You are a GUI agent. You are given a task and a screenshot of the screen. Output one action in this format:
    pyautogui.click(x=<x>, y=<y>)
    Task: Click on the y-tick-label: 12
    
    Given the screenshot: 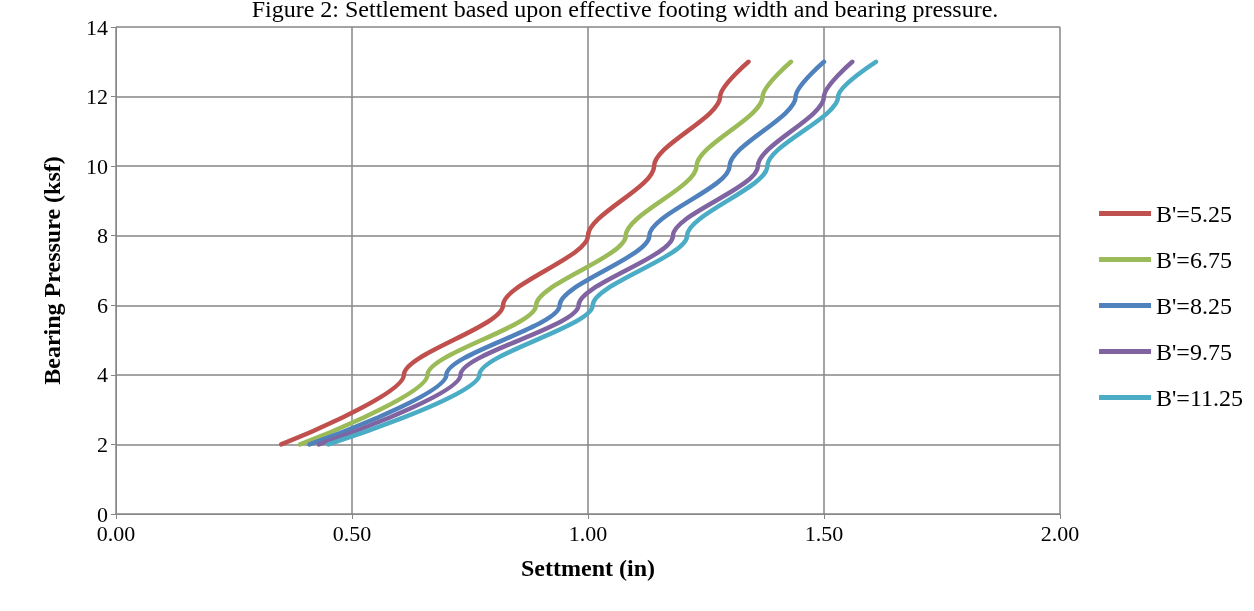 What is the action you would take?
    pyautogui.click(x=97, y=97)
    